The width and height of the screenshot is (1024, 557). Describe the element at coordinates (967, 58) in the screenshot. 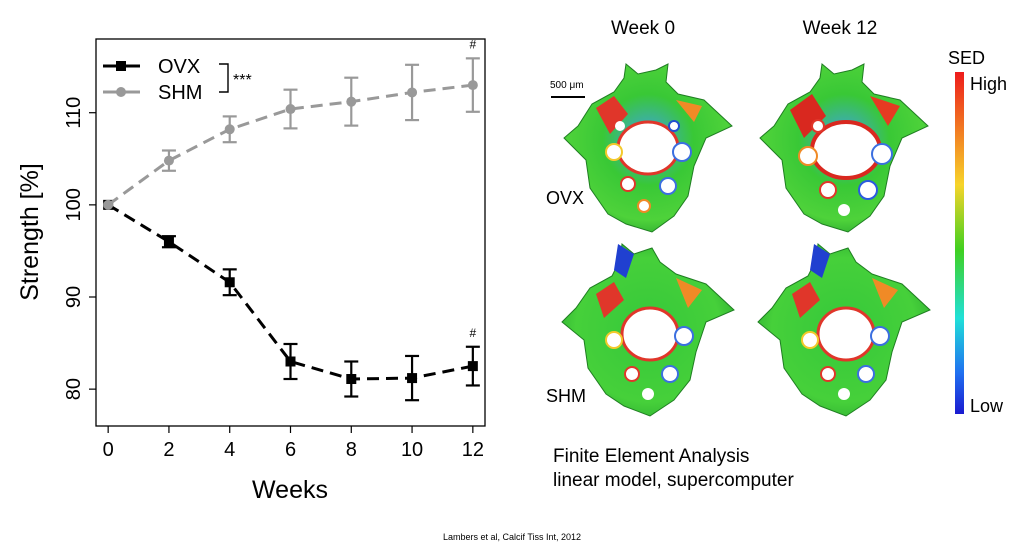

I see `colorbar-title: SED` at that location.